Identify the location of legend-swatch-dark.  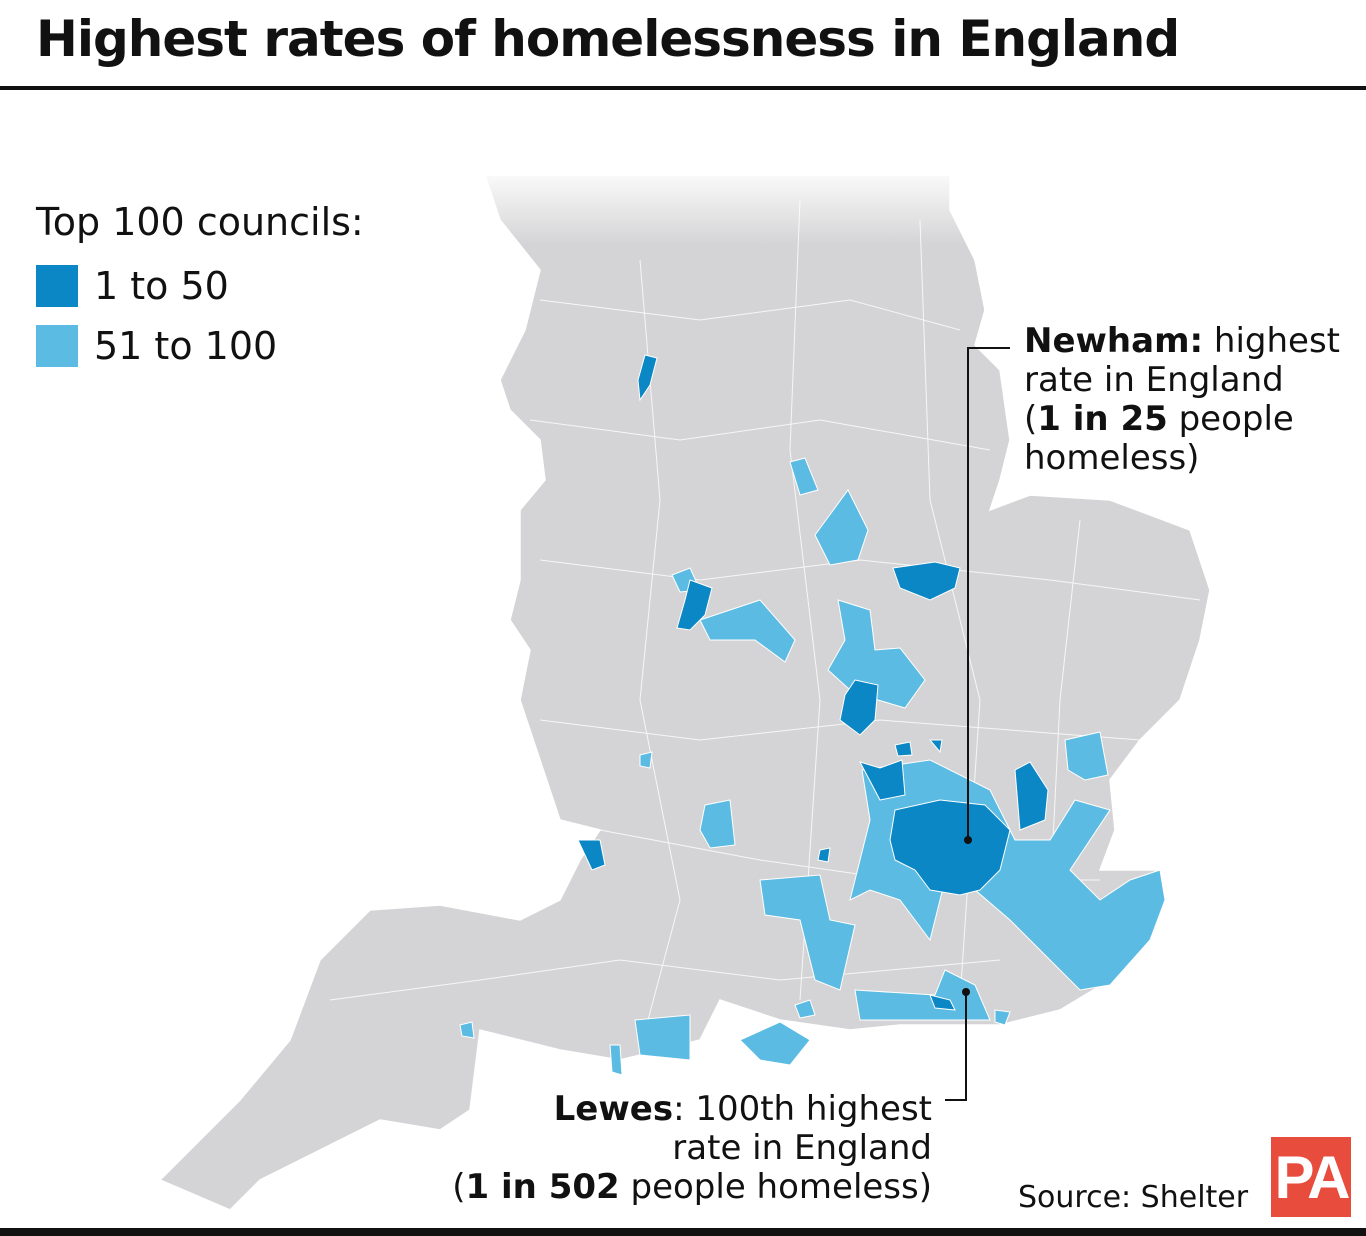
(57, 286).